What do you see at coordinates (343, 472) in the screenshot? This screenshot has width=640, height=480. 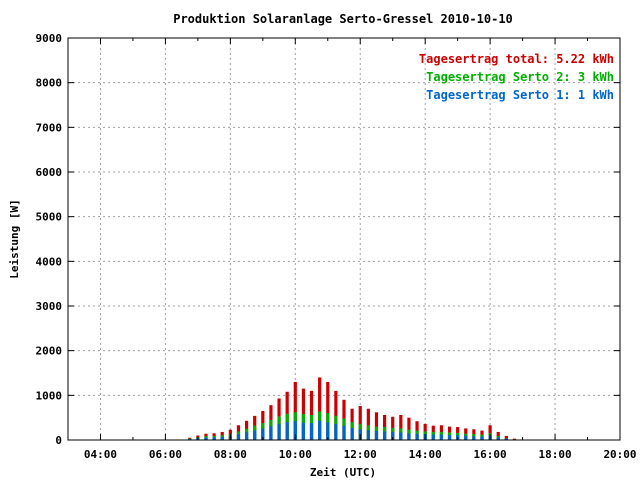 I see `x-axis-label: Zeit (UTC)` at bounding box center [343, 472].